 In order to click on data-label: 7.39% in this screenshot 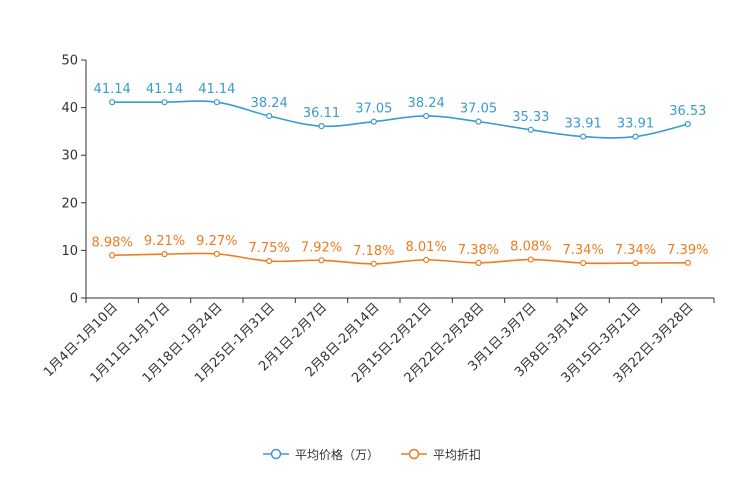, I will do `click(687, 250)`.